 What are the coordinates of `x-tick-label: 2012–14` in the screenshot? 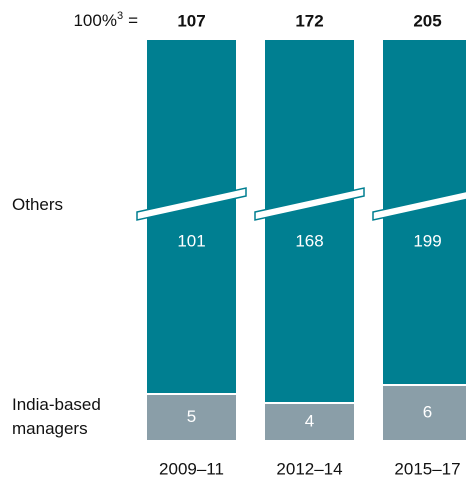 It's located at (309, 468).